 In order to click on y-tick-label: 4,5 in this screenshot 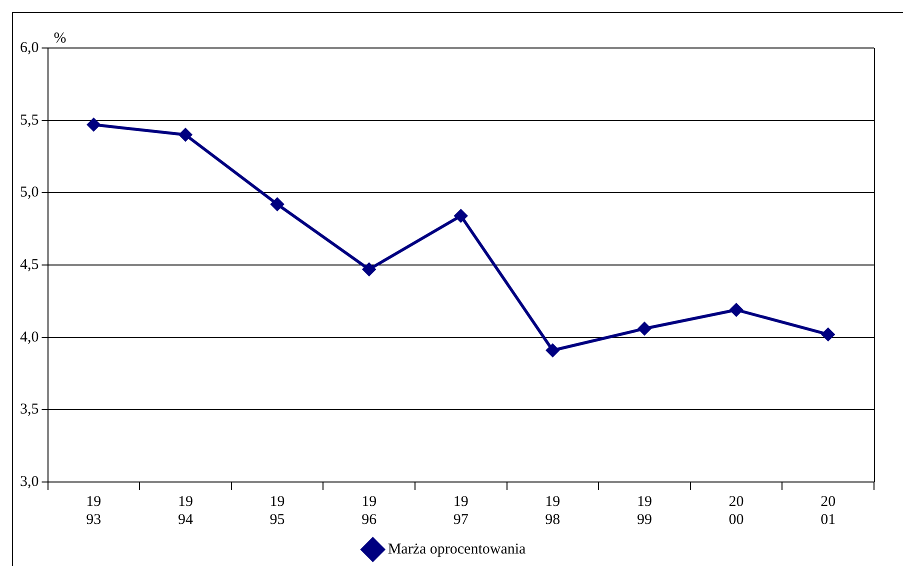, I will do `click(29, 264)`.